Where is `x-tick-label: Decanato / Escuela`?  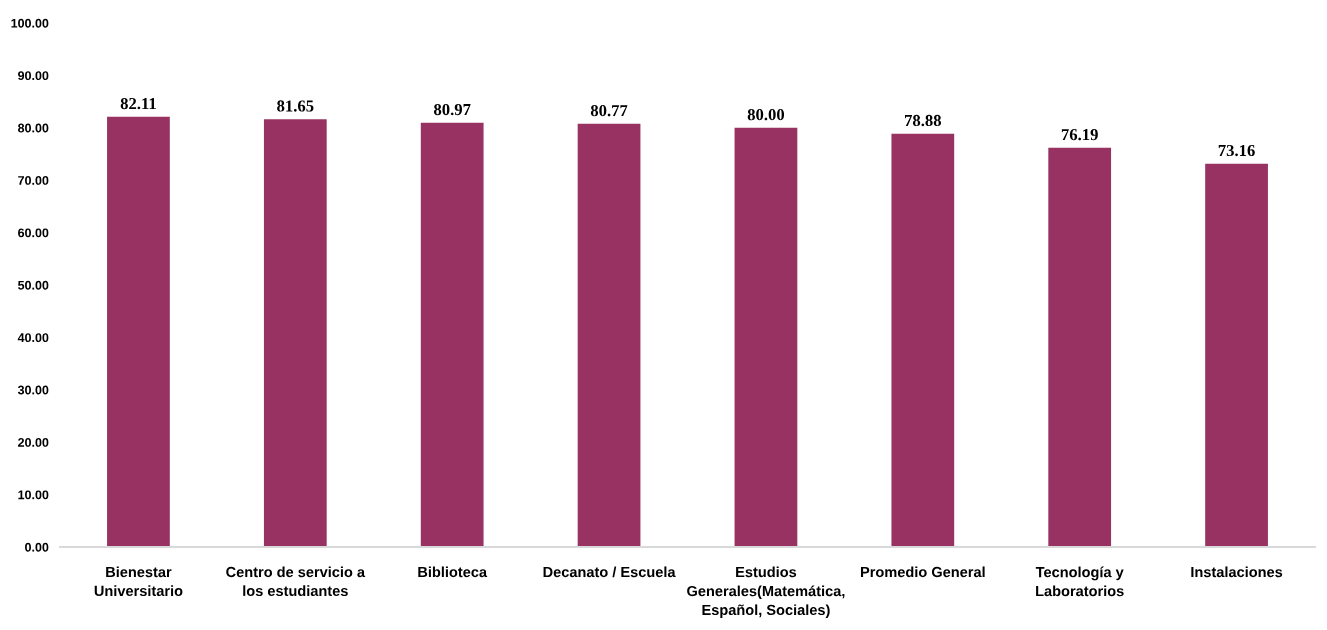 x-tick-label: Decanato / Escuela is located at coordinates (609, 572).